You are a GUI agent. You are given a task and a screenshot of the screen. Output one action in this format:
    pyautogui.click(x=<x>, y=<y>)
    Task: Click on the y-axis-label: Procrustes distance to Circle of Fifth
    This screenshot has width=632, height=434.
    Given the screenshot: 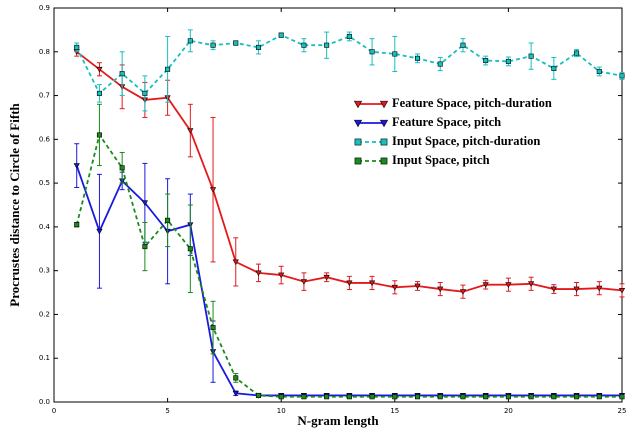 What is the action you would take?
    pyautogui.click(x=14, y=204)
    